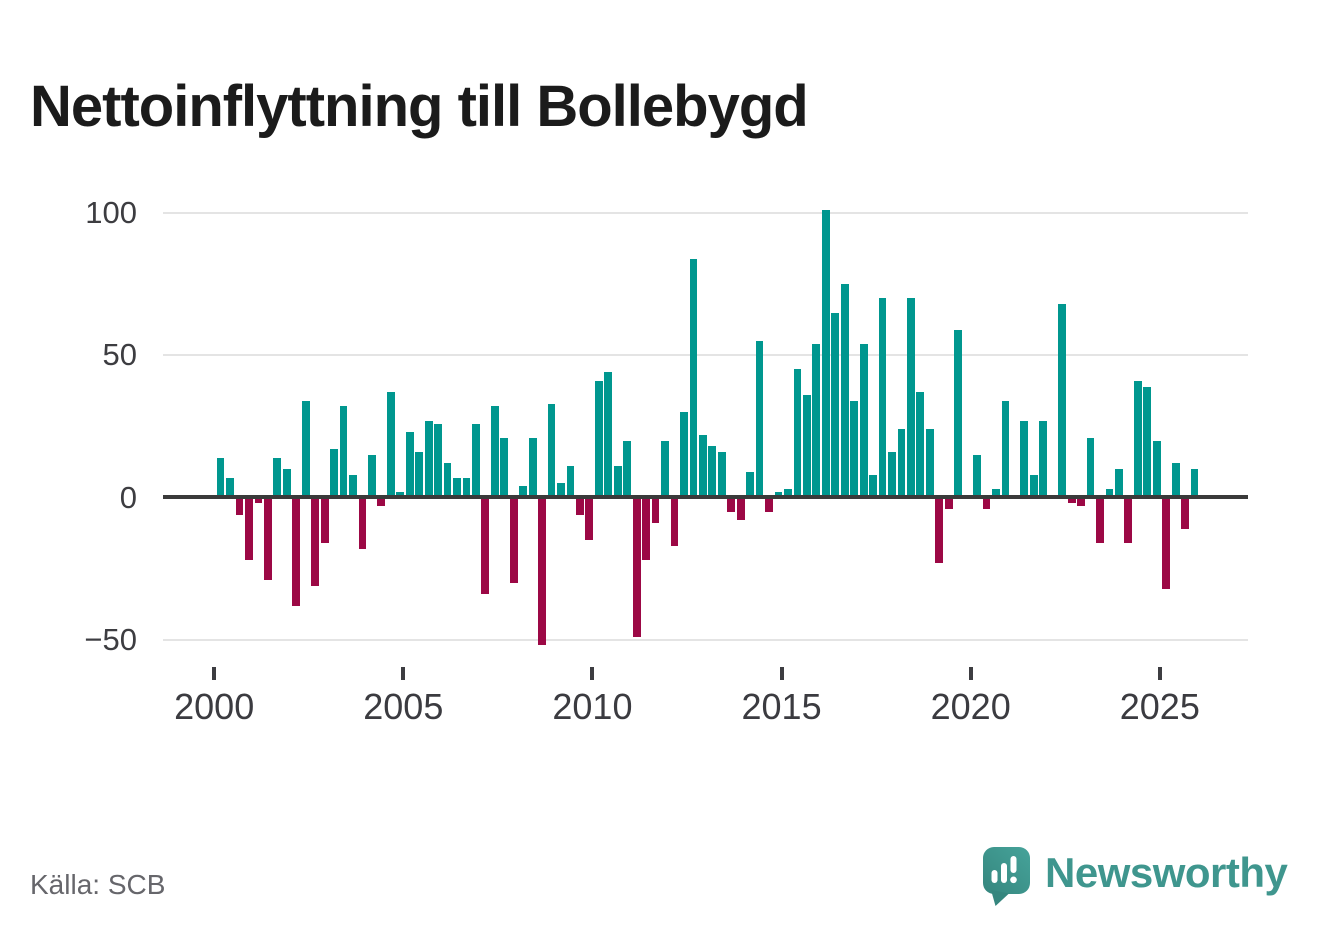 This screenshot has width=1322, height=939. Describe the element at coordinates (1135, 877) in the screenshot. I see `newsworthy-logo: Newsworthy` at that location.